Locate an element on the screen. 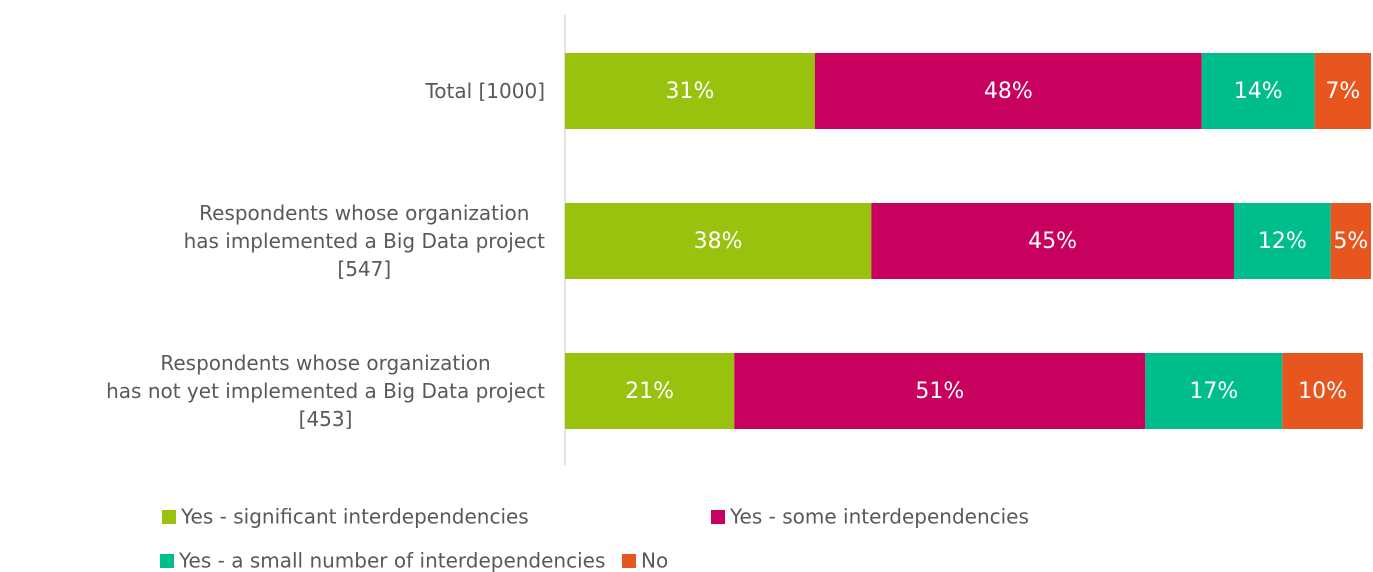 Image resolution: width=1373 pixels, height=572 pixels. legend-label: No is located at coordinates (654, 560).